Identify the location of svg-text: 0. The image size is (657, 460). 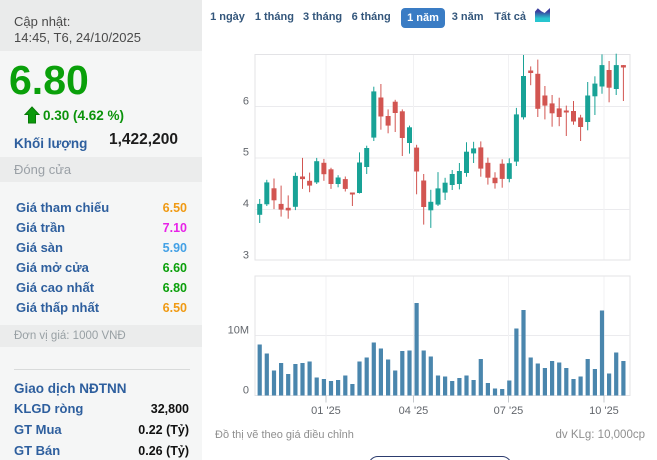
(246, 391).